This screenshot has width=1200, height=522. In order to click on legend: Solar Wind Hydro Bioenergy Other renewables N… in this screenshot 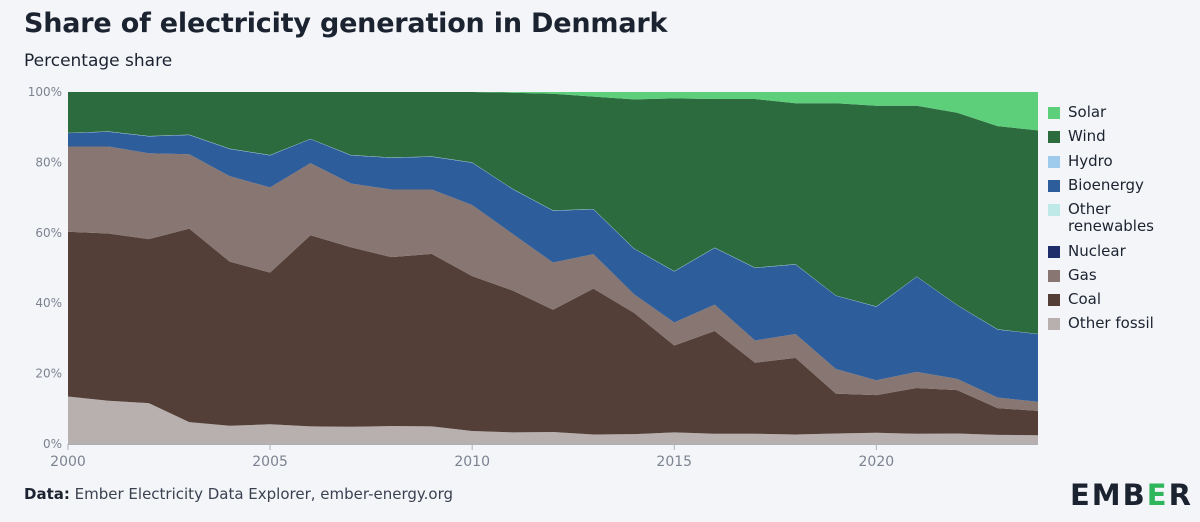, I will do `click(1113, 221)`.